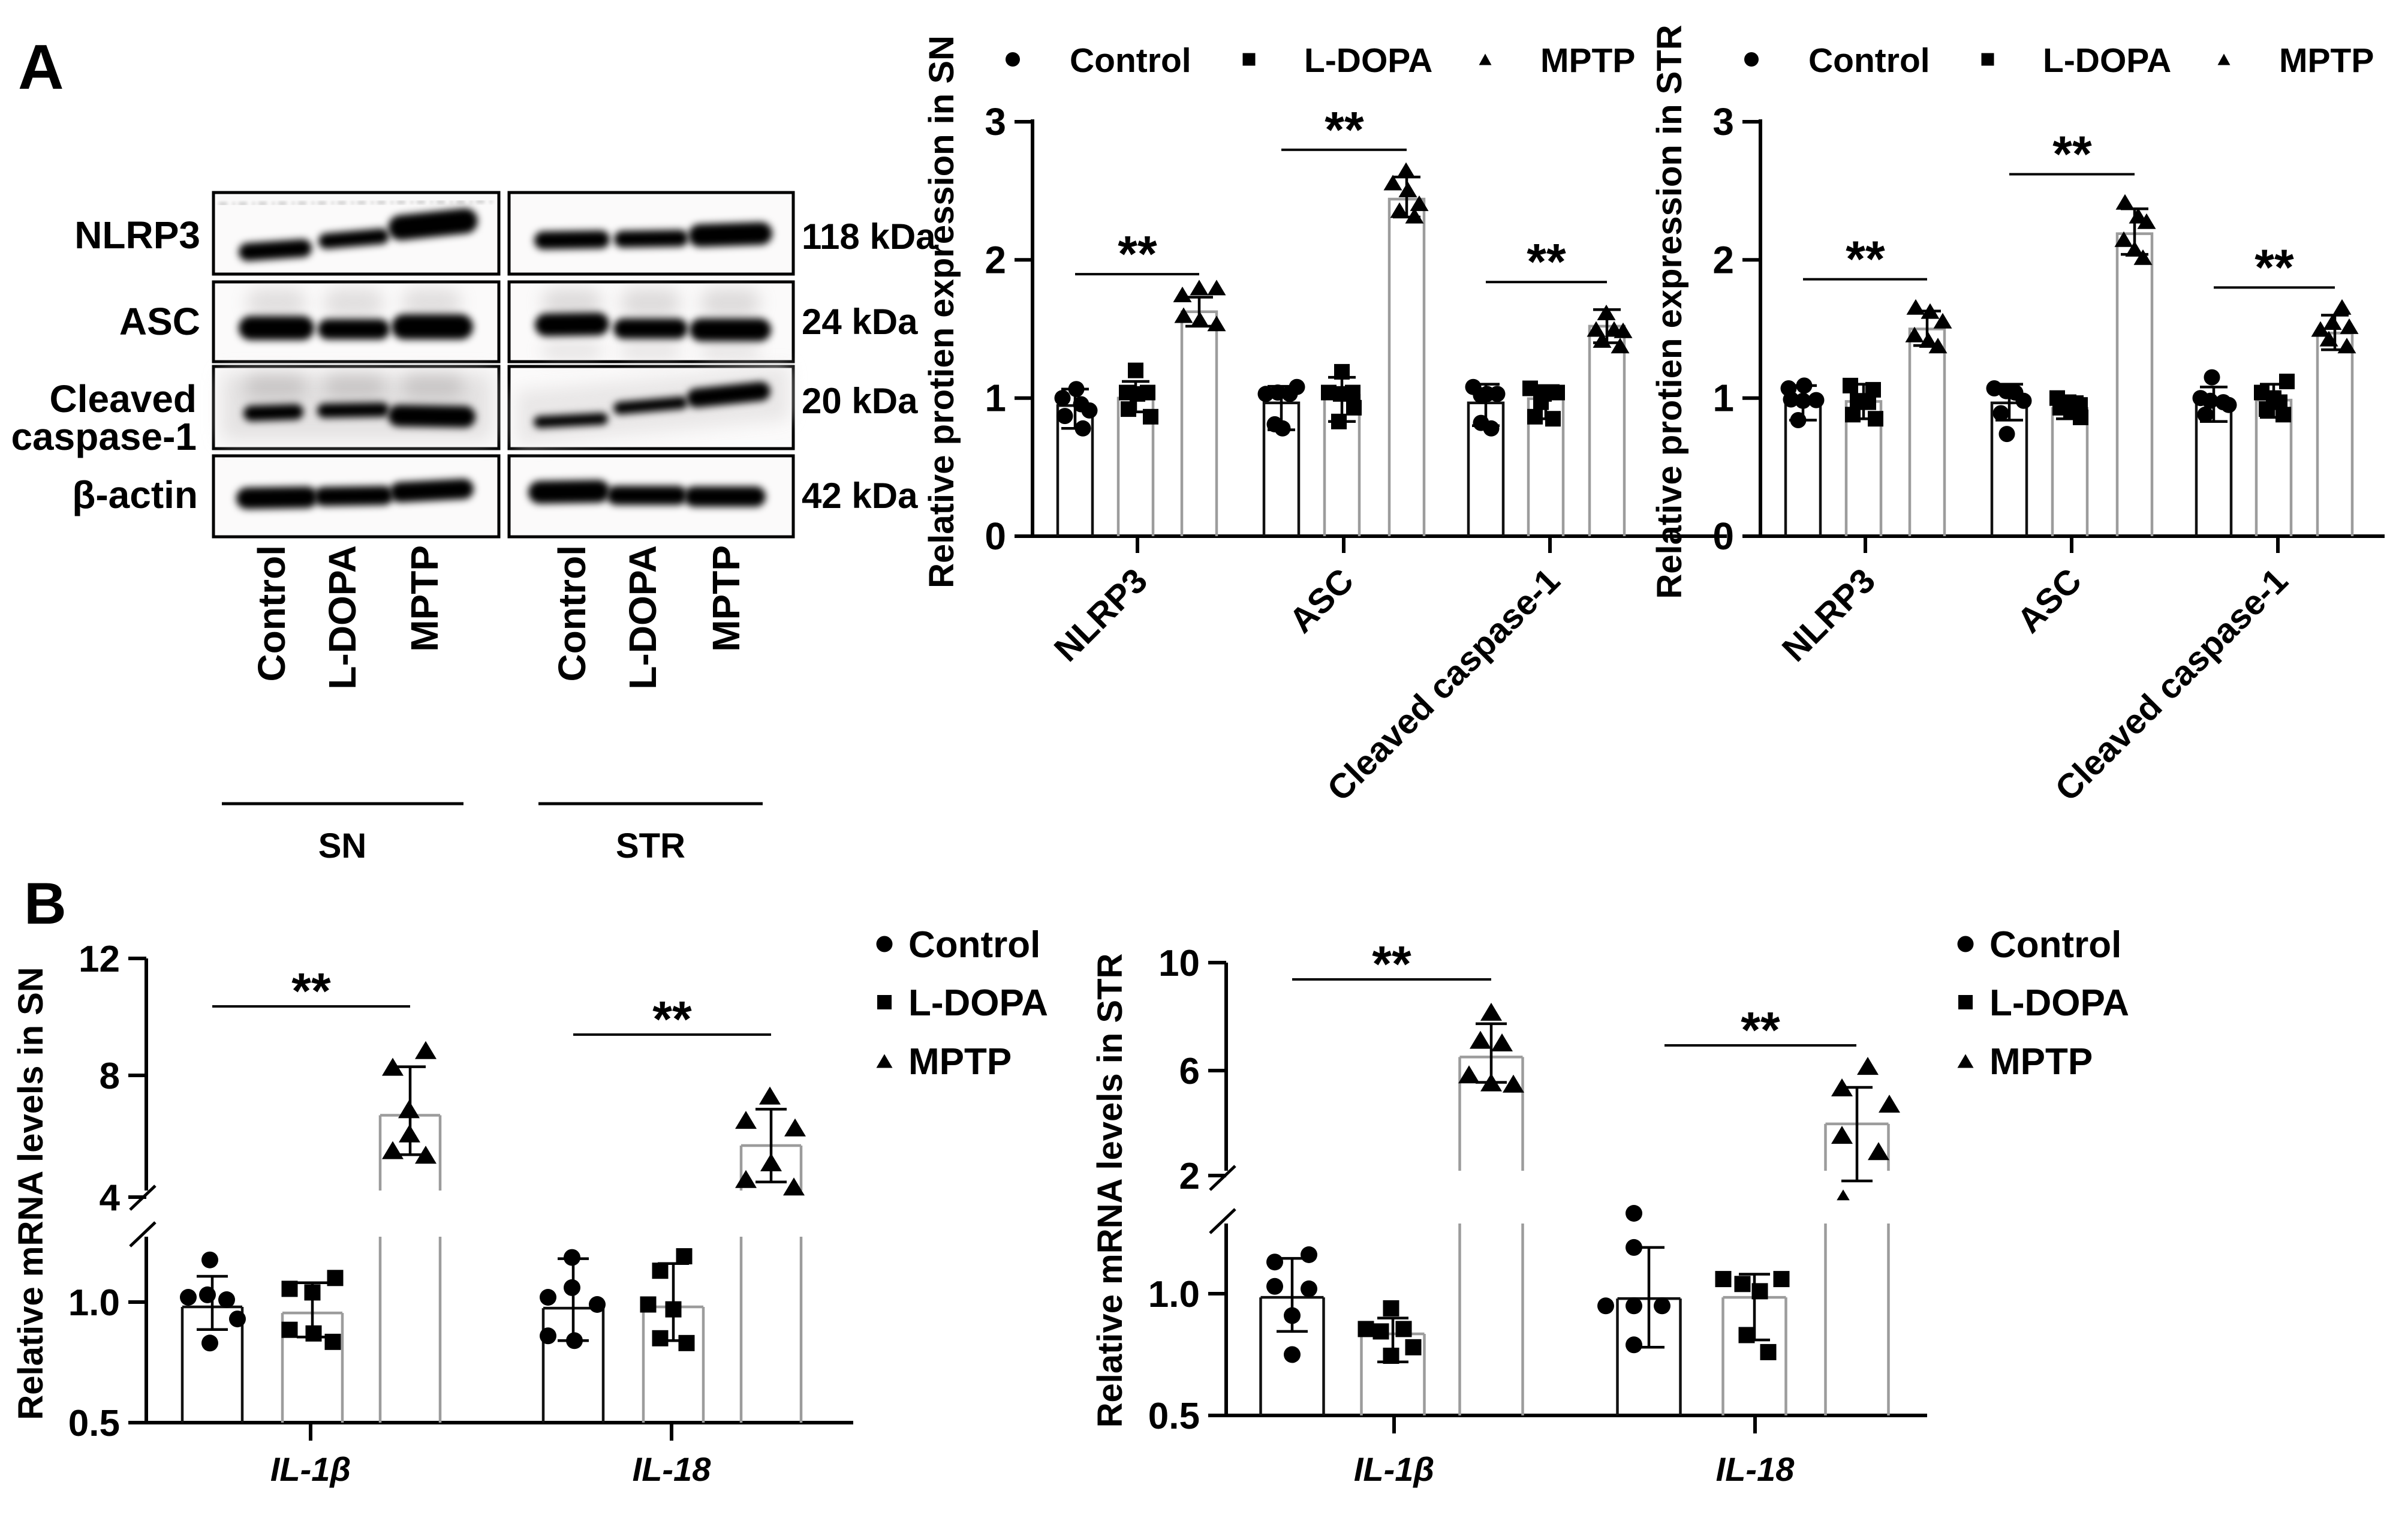 Image resolution: width=2408 pixels, height=1521 pixels. What do you see at coordinates (135, 495) in the screenshot?
I see `svg-text: β-actin` at bounding box center [135, 495].